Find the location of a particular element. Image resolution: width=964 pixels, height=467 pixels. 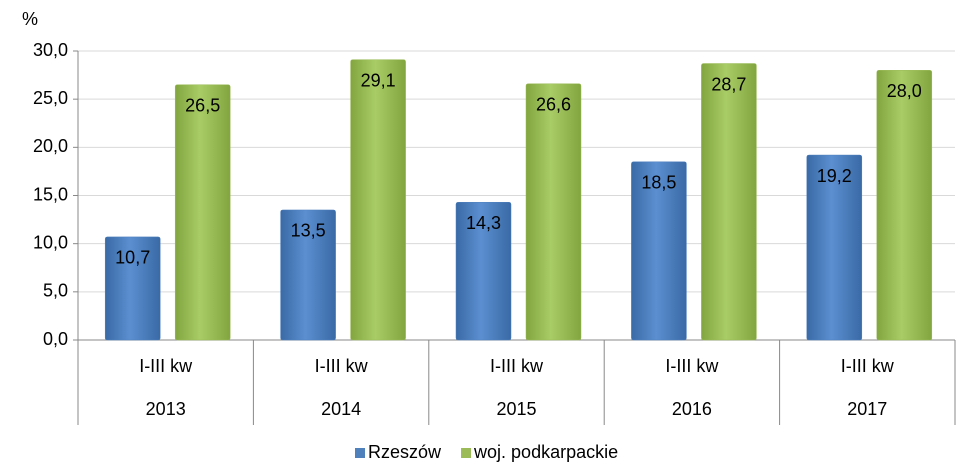

value-label: 10,7 is located at coordinates (132, 258).